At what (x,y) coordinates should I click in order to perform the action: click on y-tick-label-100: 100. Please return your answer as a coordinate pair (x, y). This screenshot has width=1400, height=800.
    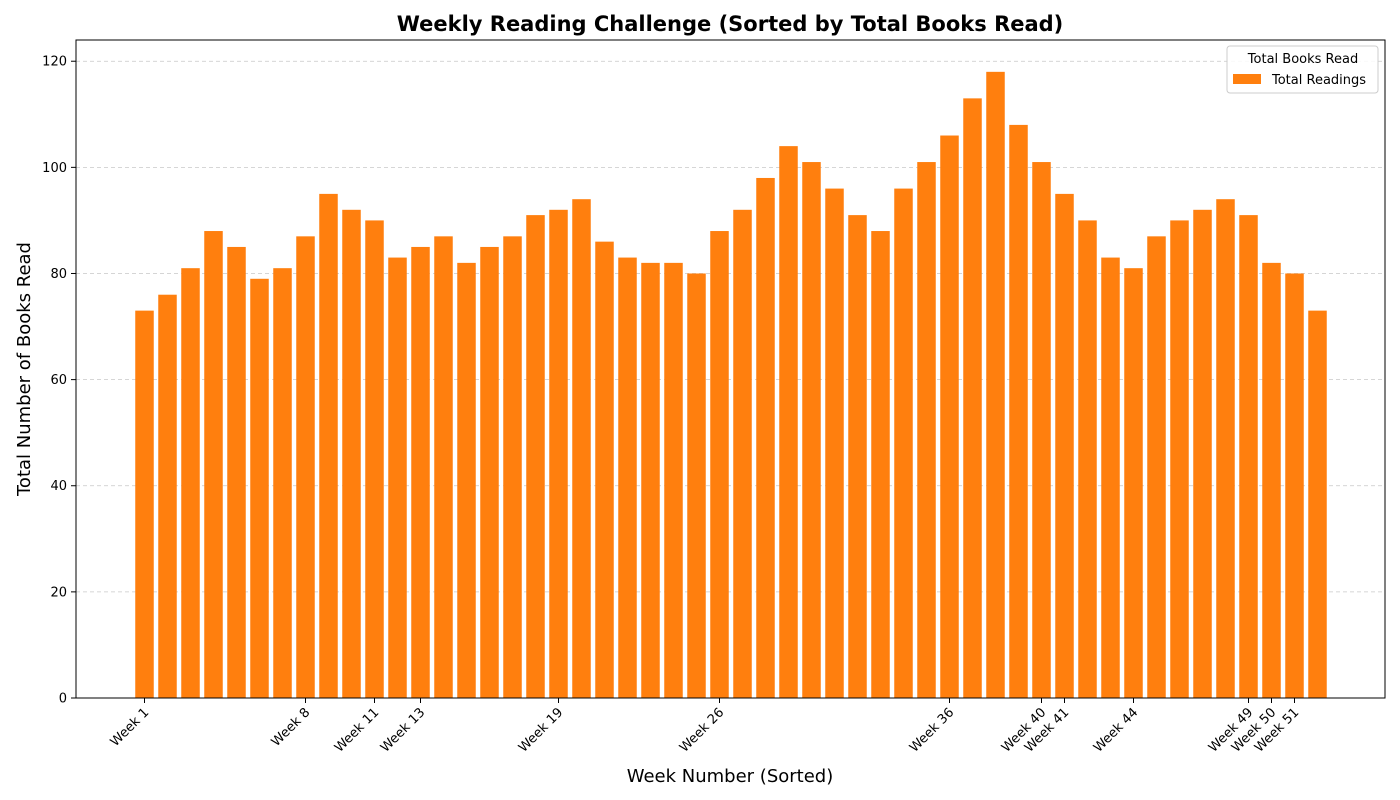
    Looking at the image, I should click on (54, 168).